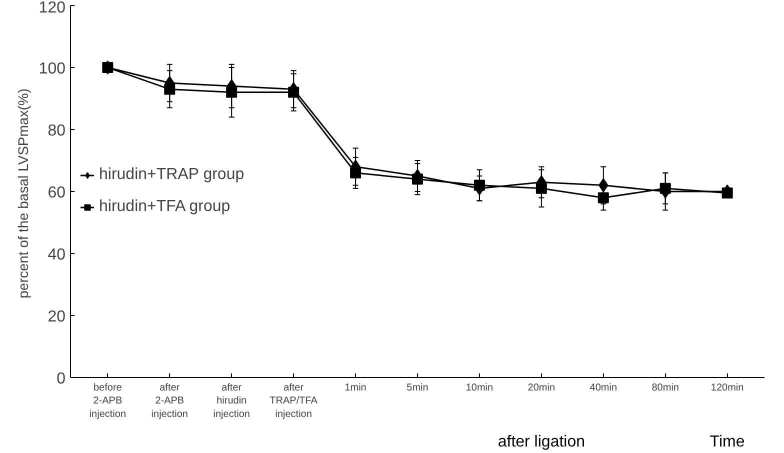 This screenshot has width=784, height=453. I want to click on x-tick-label: before 2-APB injection, so click(107, 401).